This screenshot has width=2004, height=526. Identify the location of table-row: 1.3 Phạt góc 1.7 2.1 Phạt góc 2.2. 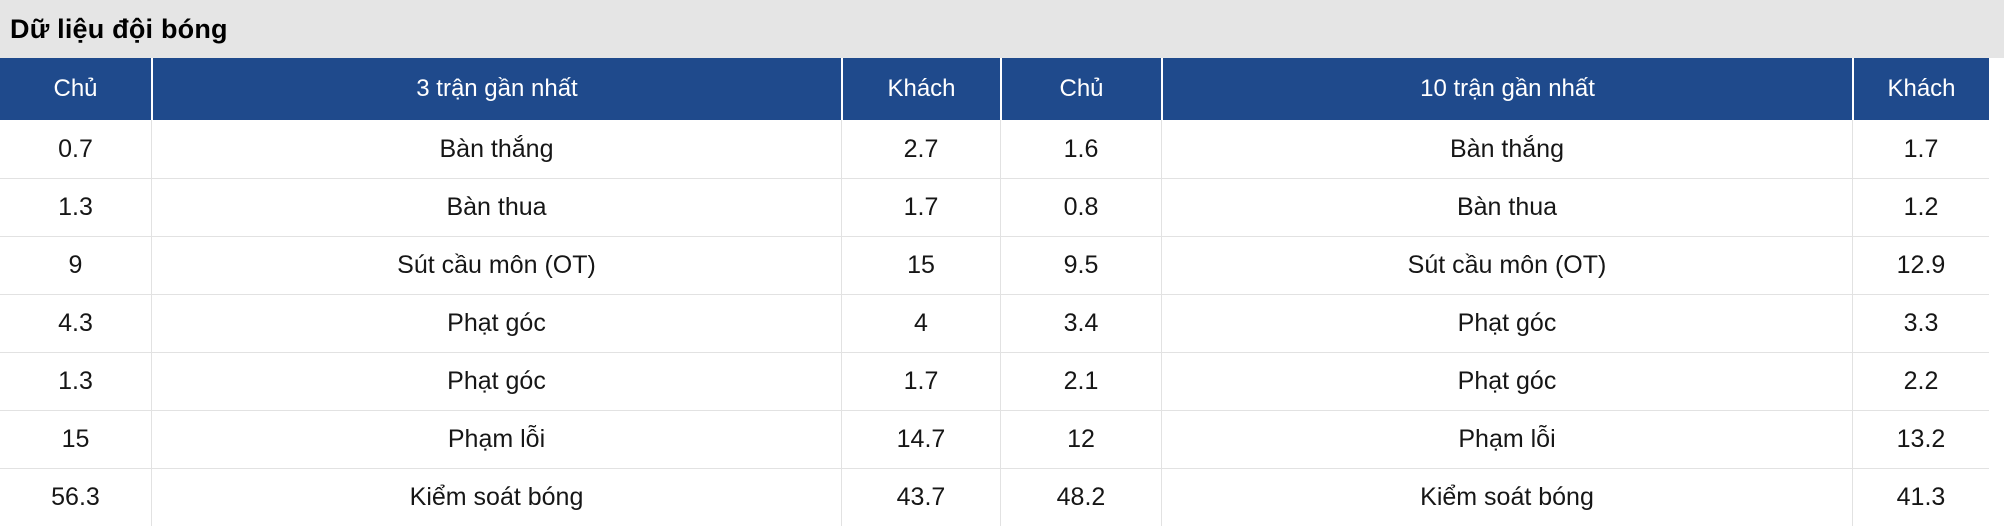
(994, 381).